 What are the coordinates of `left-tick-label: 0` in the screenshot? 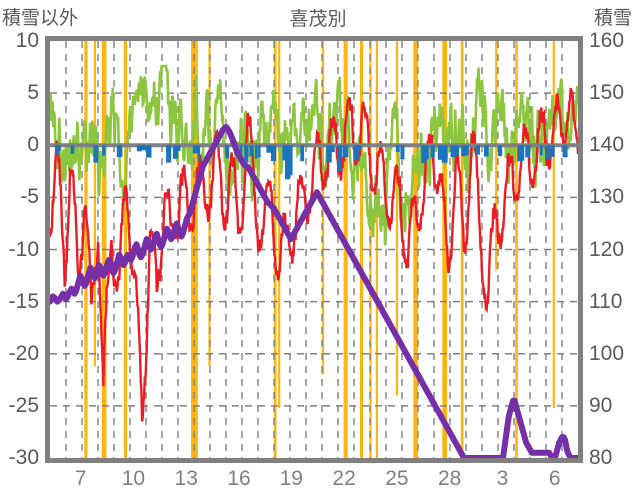 It's located at (33, 145).